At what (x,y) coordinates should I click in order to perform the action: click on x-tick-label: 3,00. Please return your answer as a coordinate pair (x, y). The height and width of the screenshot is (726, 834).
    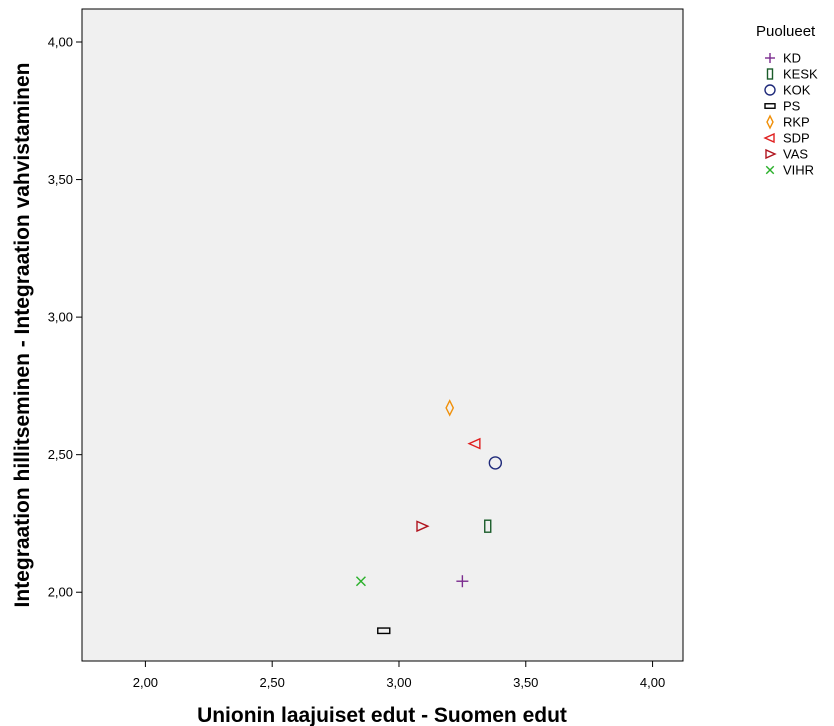
    Looking at the image, I should click on (398, 682).